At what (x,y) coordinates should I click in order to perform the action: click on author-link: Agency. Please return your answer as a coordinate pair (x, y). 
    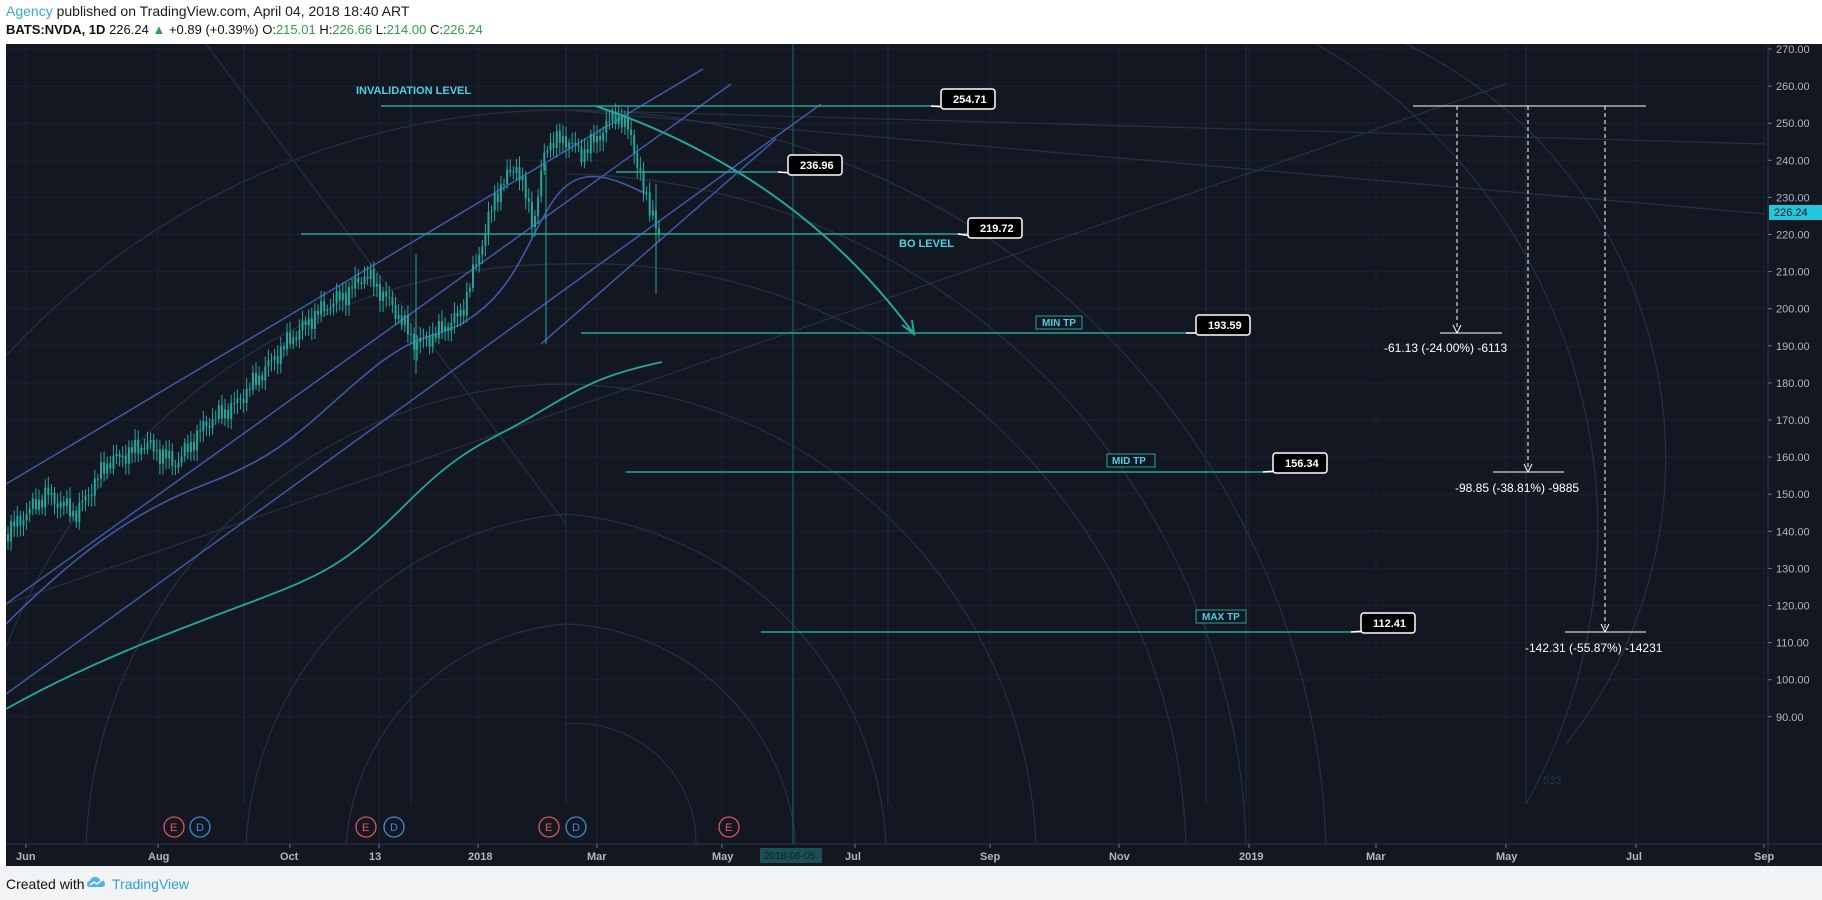
    Looking at the image, I should click on (29, 11).